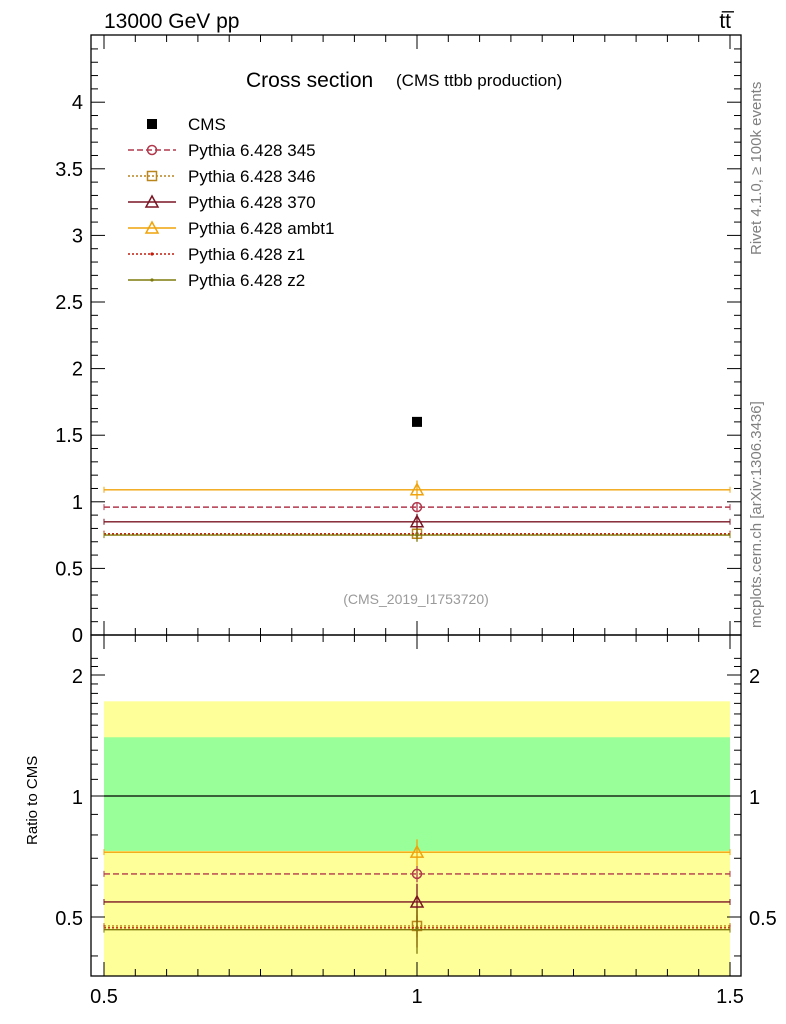 This screenshot has height=1024, width=786. What do you see at coordinates (77, 370) in the screenshot?
I see `y-tick-label: 2` at bounding box center [77, 370].